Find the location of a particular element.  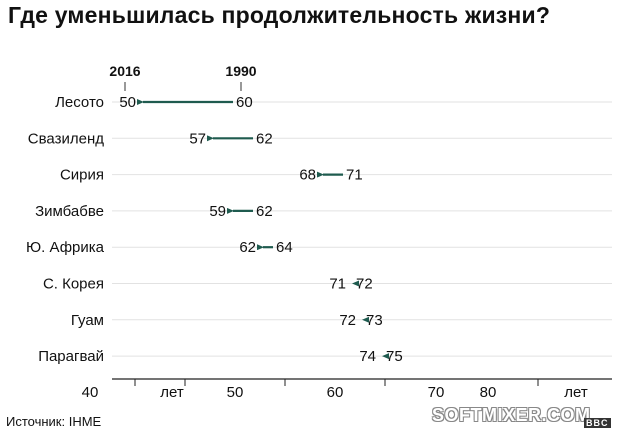

value-label-1990: 72 is located at coordinates (364, 284).